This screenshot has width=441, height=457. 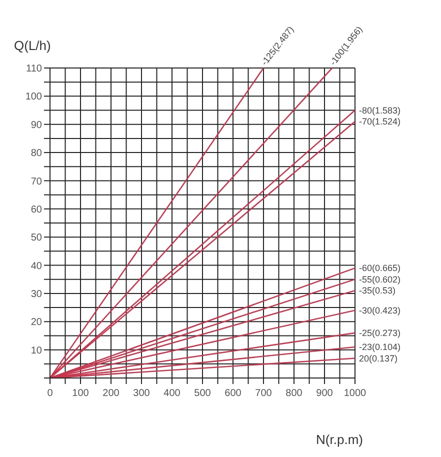 What do you see at coordinates (36, 182) in the screenshot?
I see `y-tick-label: 70` at bounding box center [36, 182].